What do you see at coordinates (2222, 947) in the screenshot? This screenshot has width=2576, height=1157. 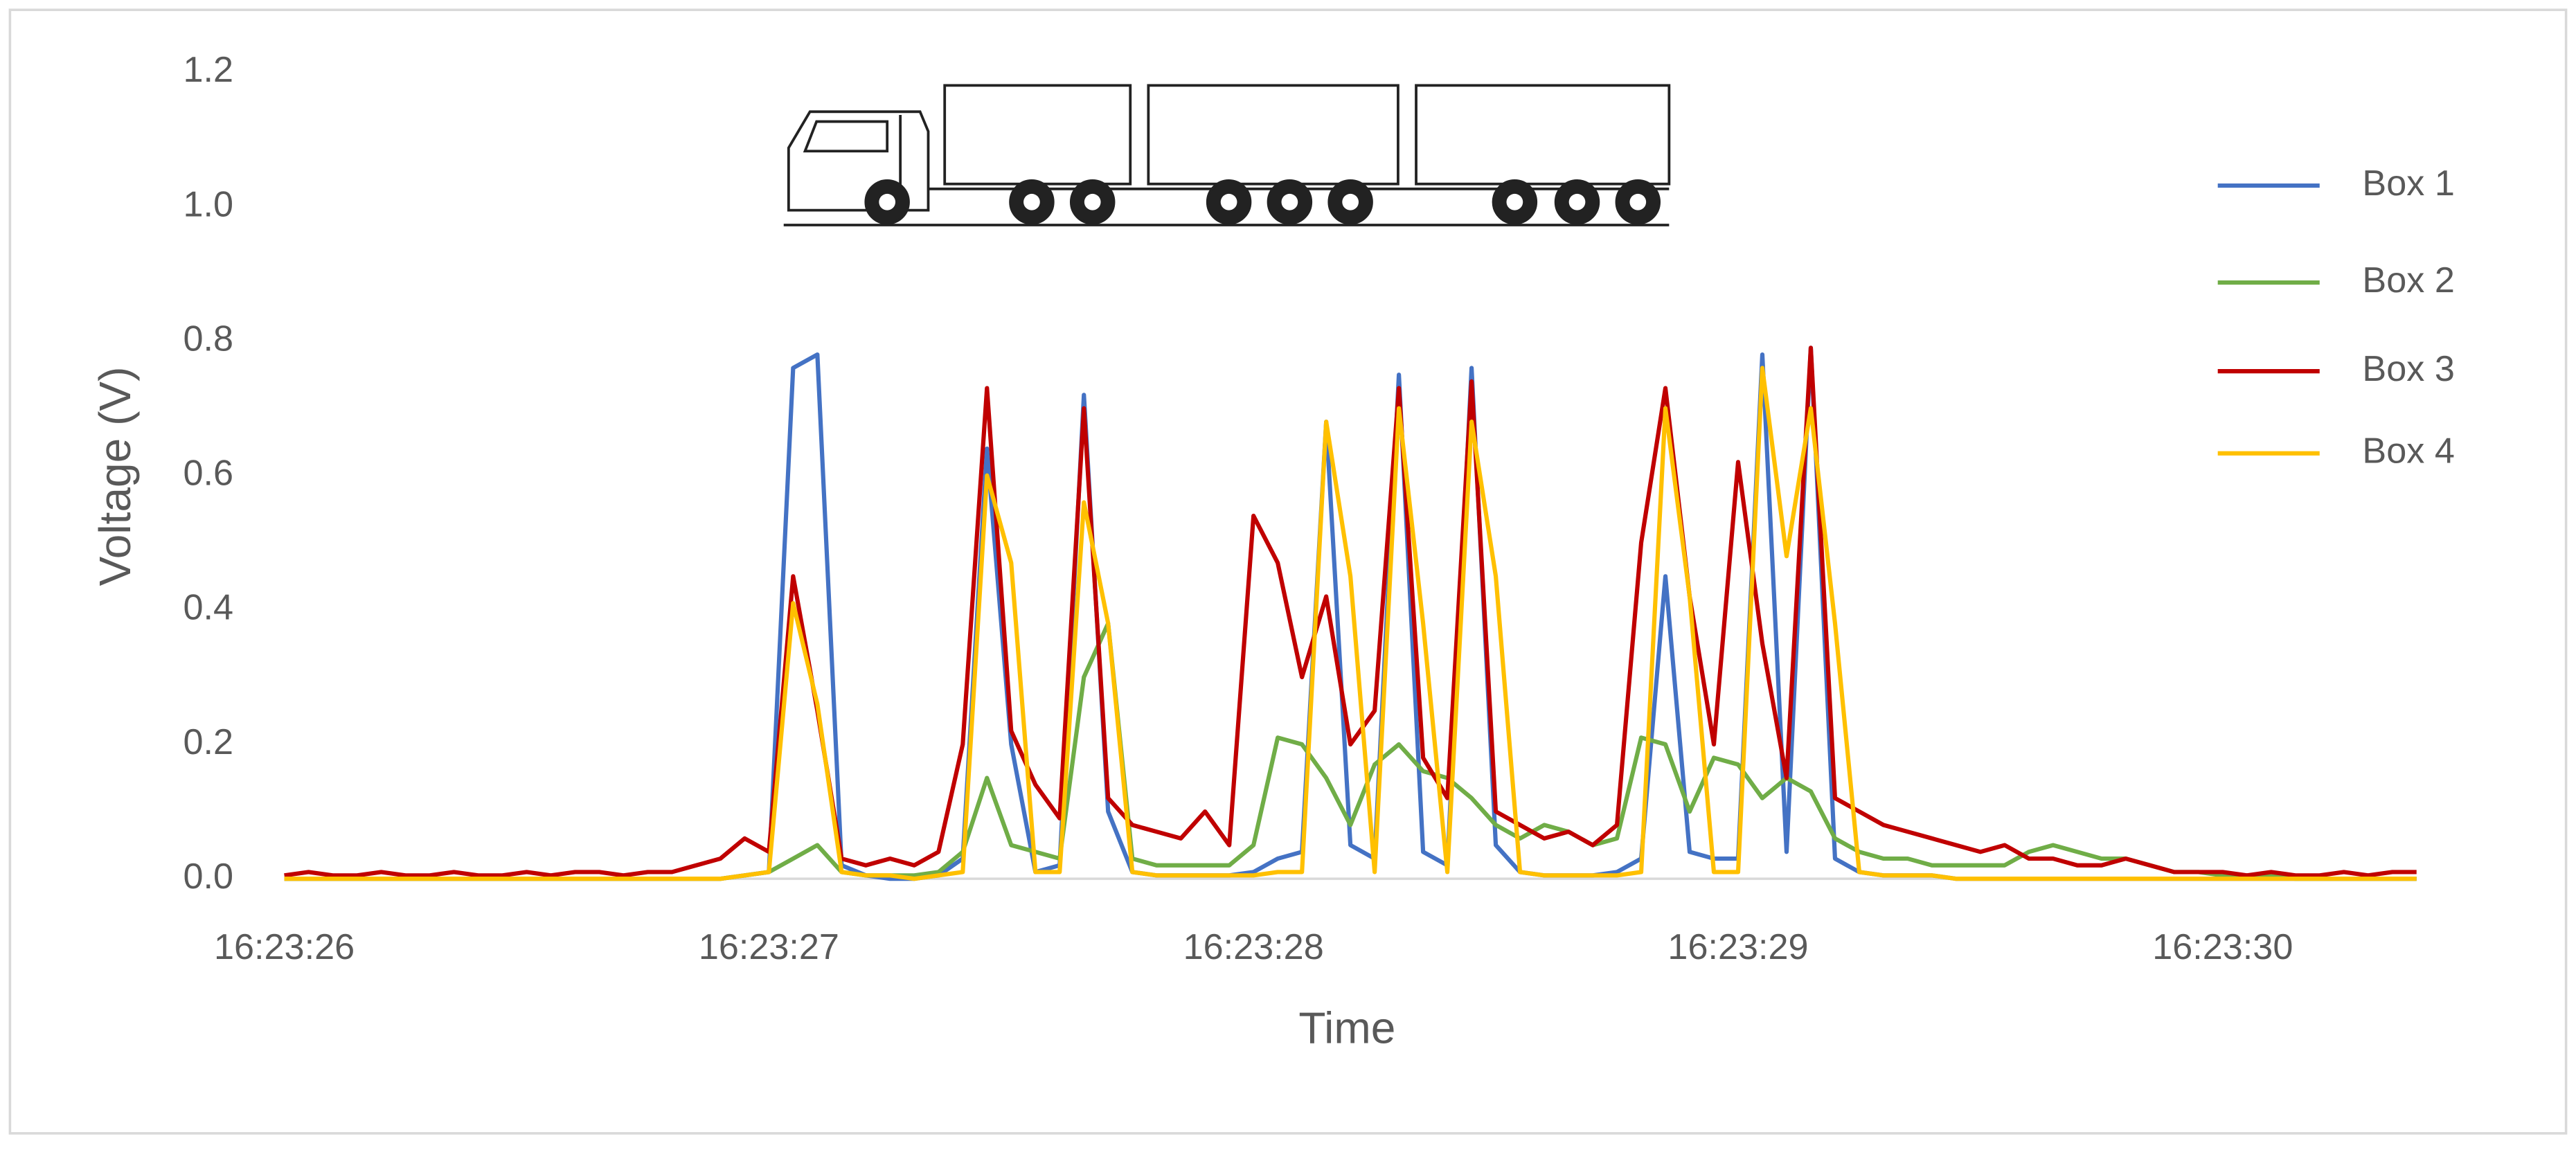 I see `x-tick-label: 16:23:30` at bounding box center [2222, 947].